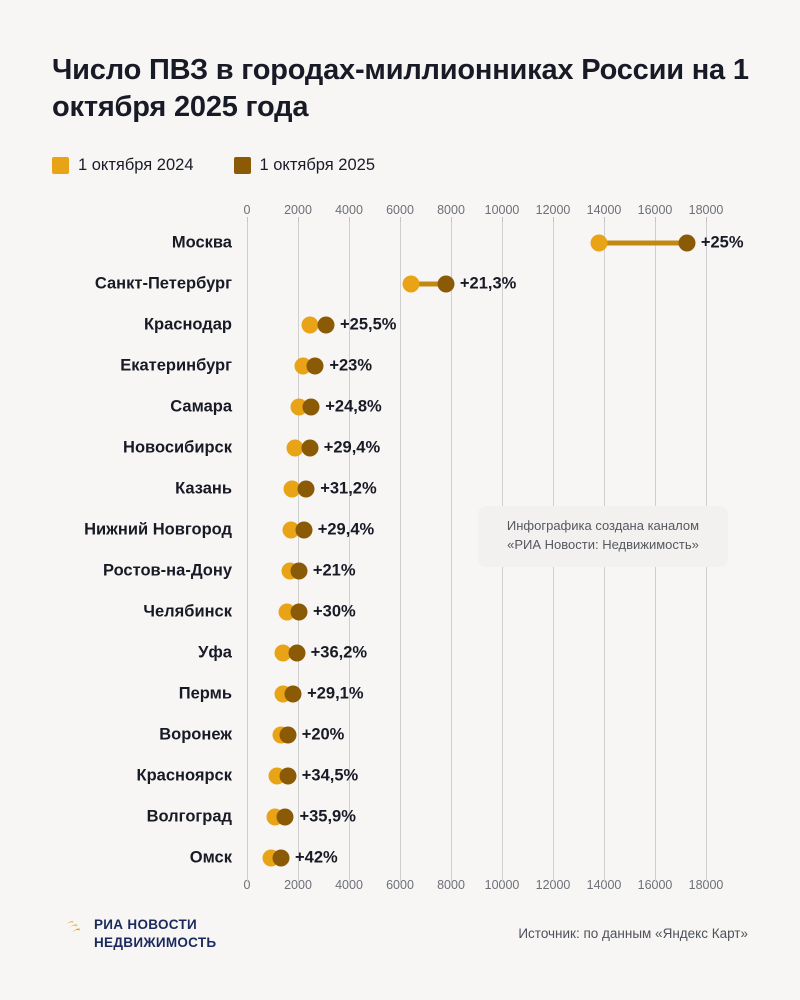 The height and width of the screenshot is (1000, 800). I want to click on x-axis-tick-label: 12000, so click(553, 885).